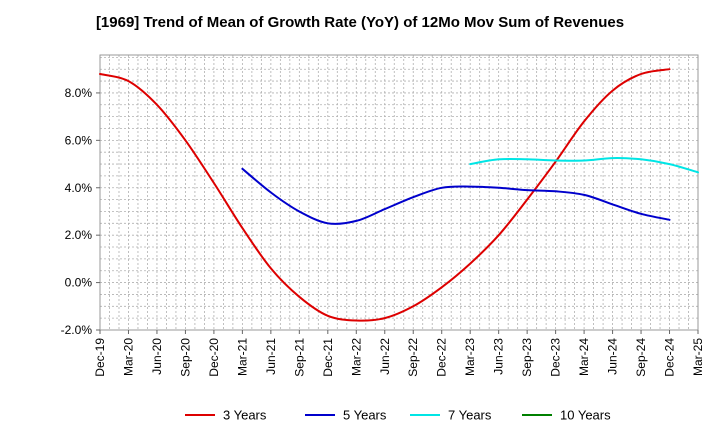 The image size is (720, 440). Describe the element at coordinates (214, 357) in the screenshot. I see `x-tick-label: Dec-20` at that location.